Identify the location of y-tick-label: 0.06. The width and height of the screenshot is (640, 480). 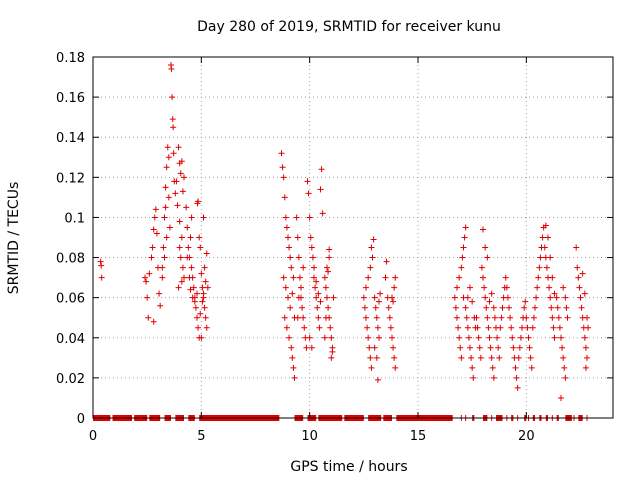
(70, 299).